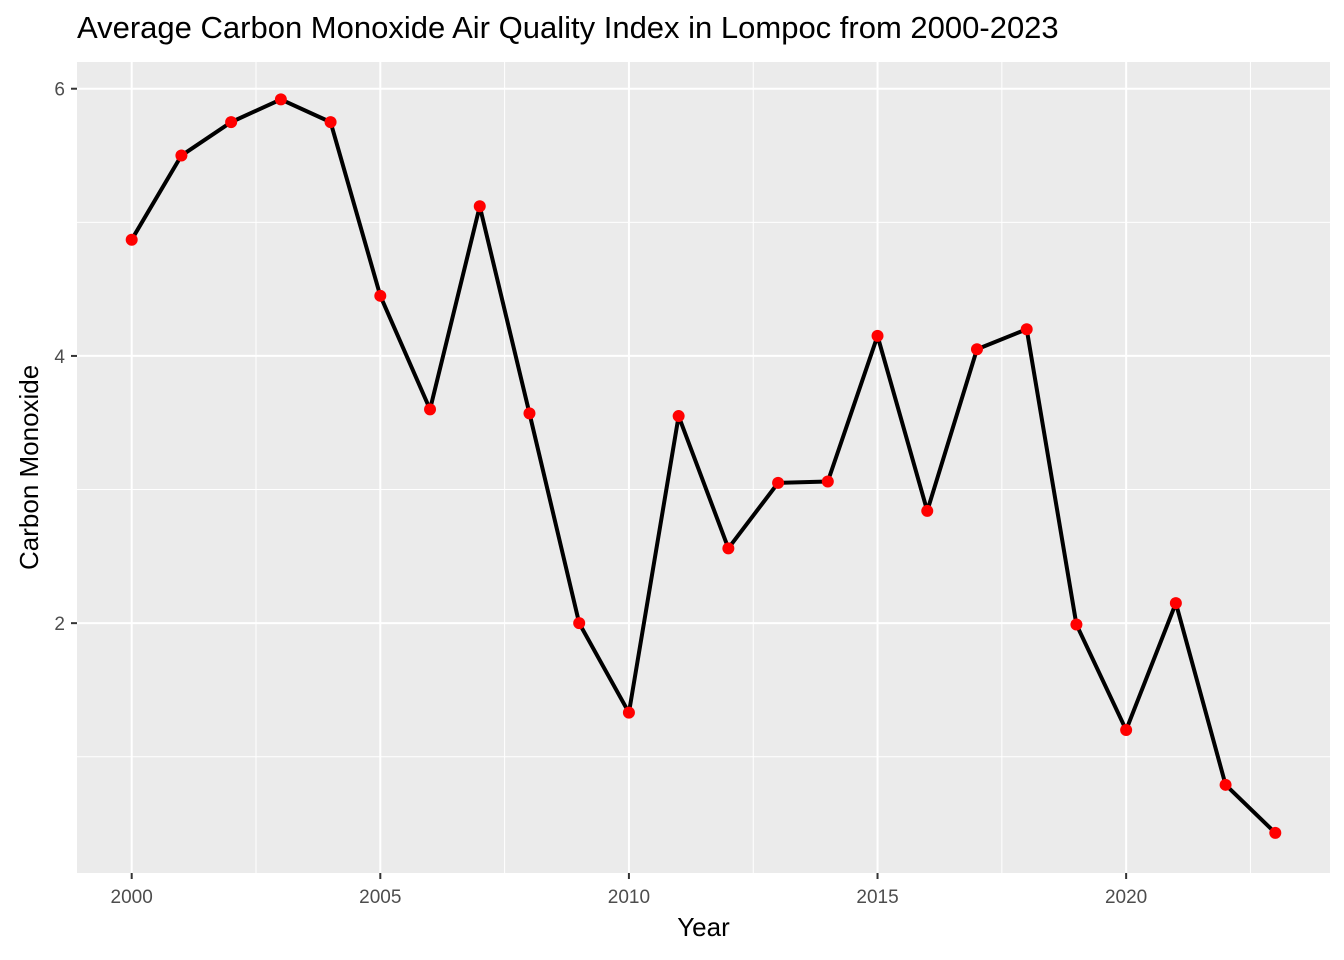 The image size is (1344, 960). What do you see at coordinates (59, 624) in the screenshot?
I see `y-tick-label: 2` at bounding box center [59, 624].